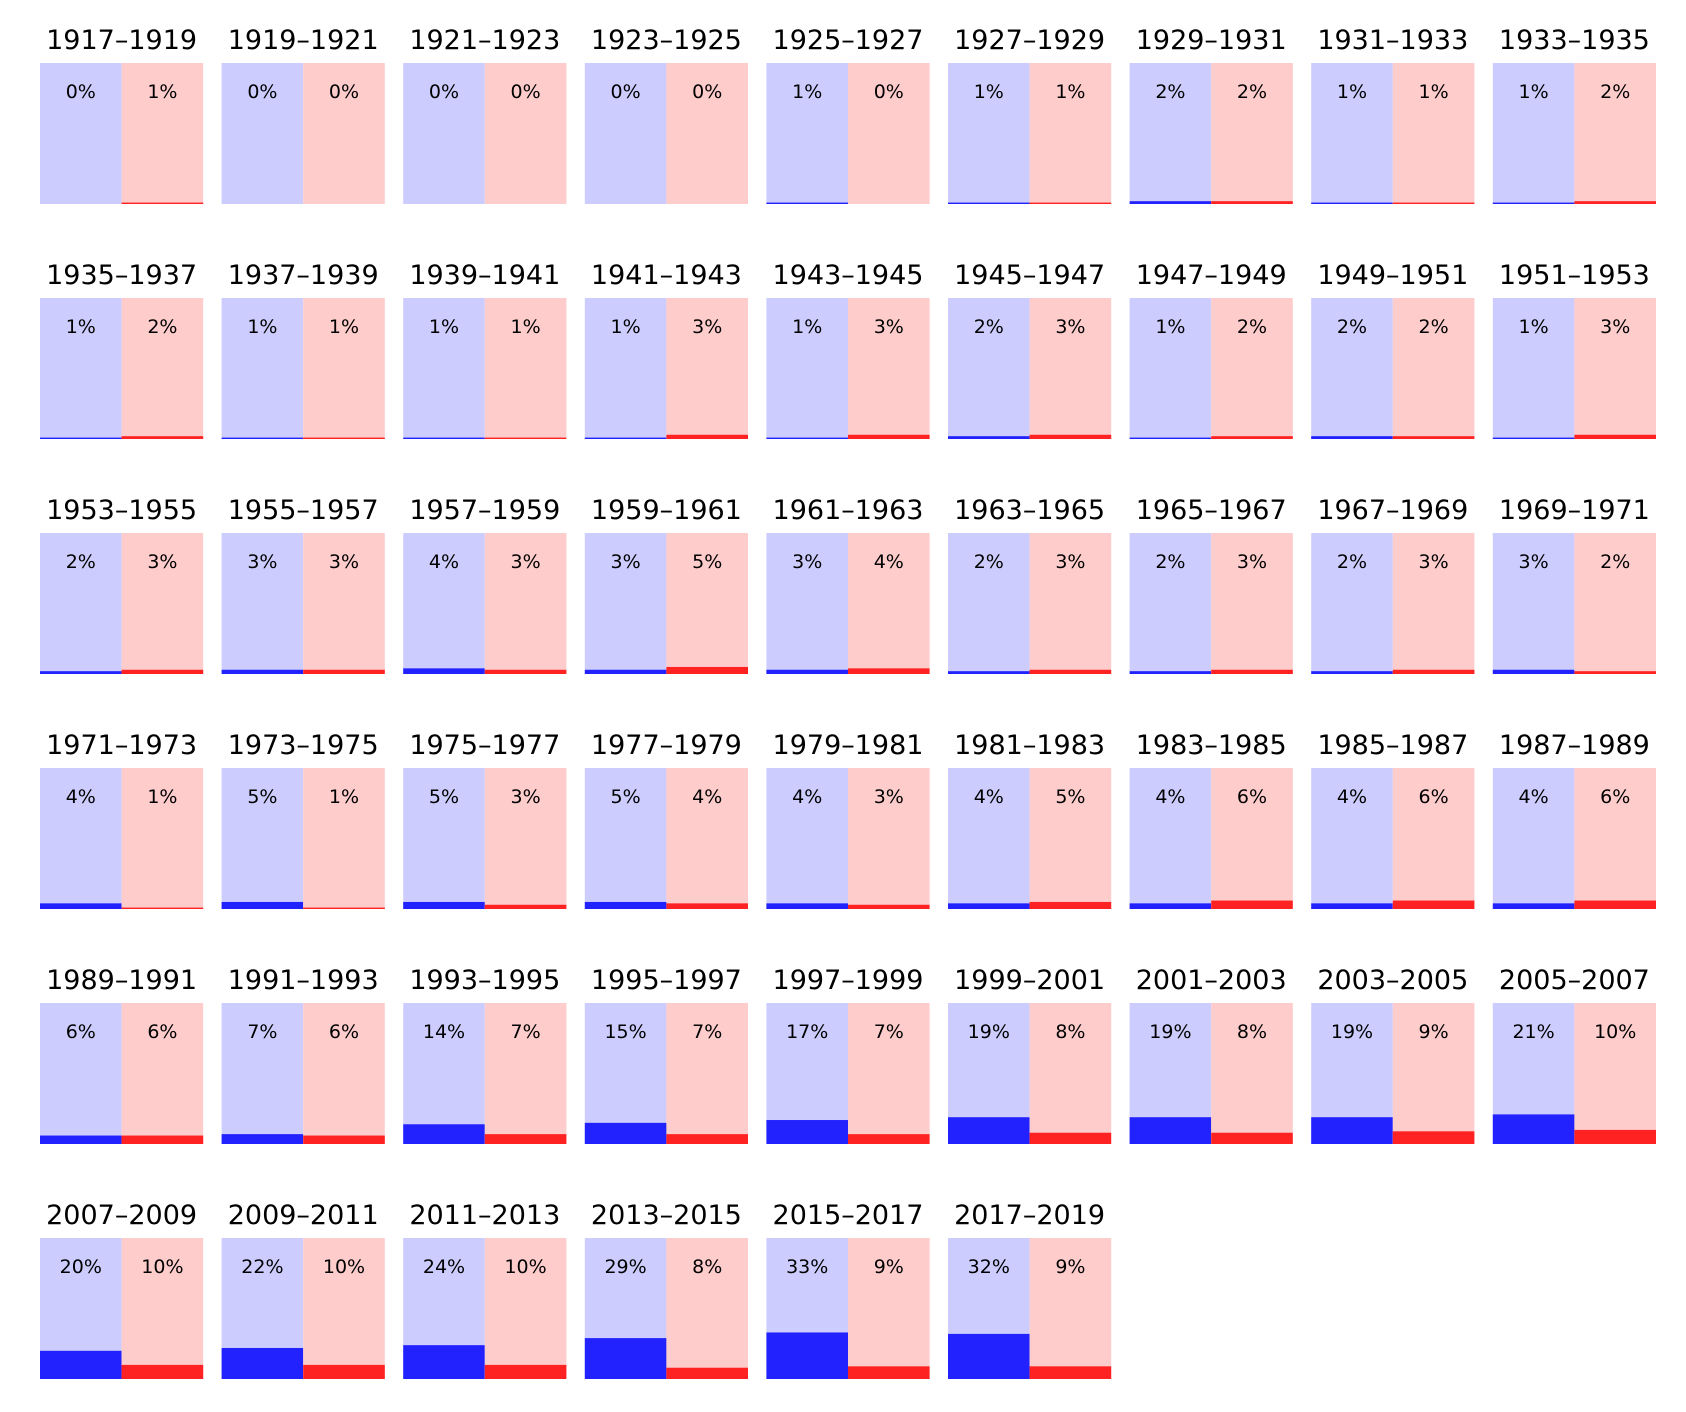  What do you see at coordinates (848, 1215) in the screenshot?
I see `panel-title: 2015–2017` at bounding box center [848, 1215].